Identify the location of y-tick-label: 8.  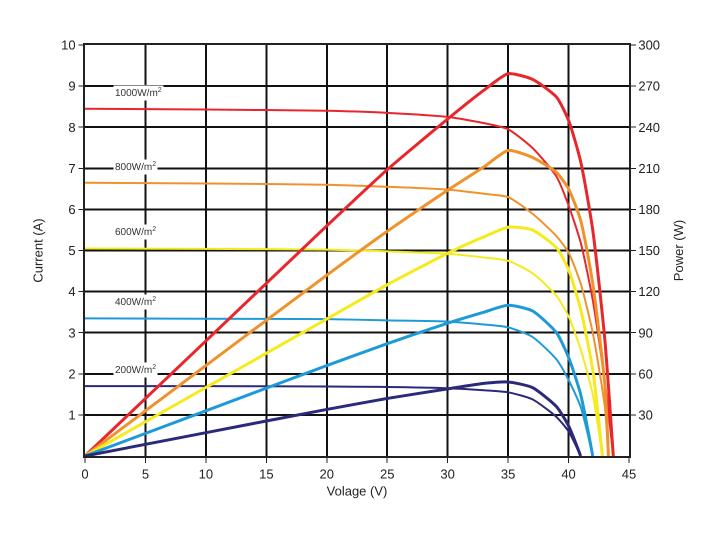
(72, 127).